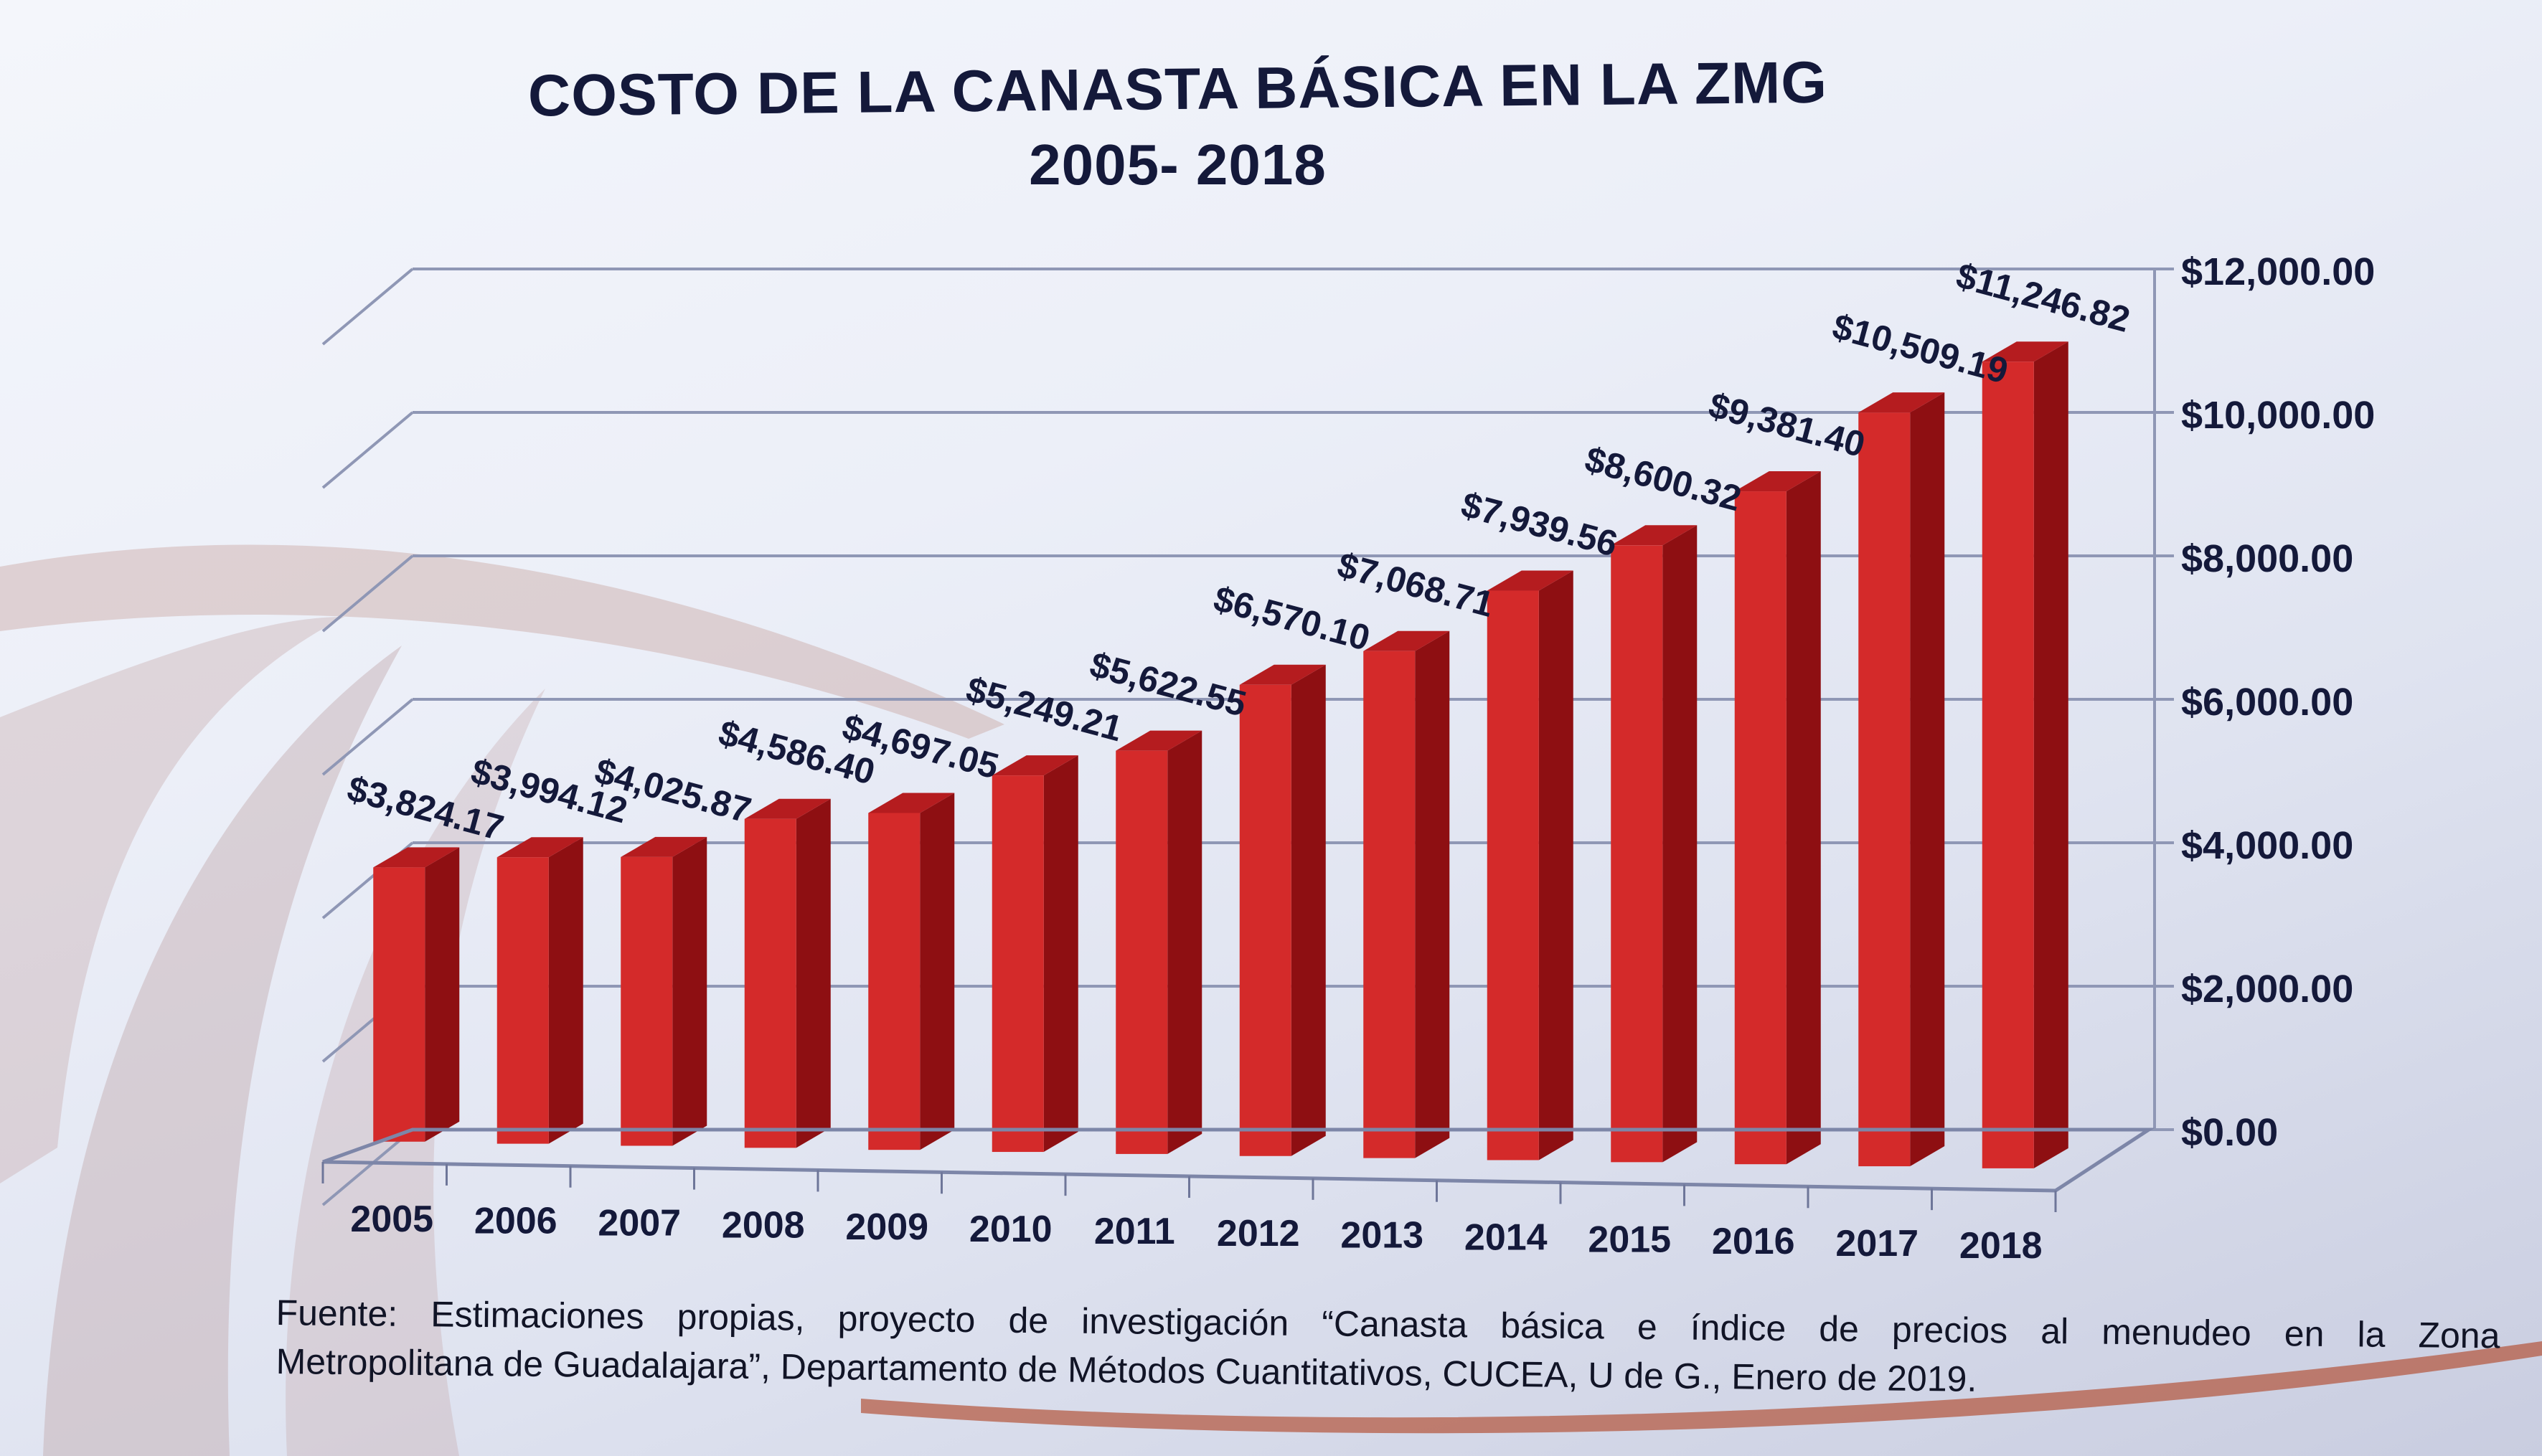 The height and width of the screenshot is (1456, 2542). I want to click on data-label: $6,570.10, so click(1292, 618).